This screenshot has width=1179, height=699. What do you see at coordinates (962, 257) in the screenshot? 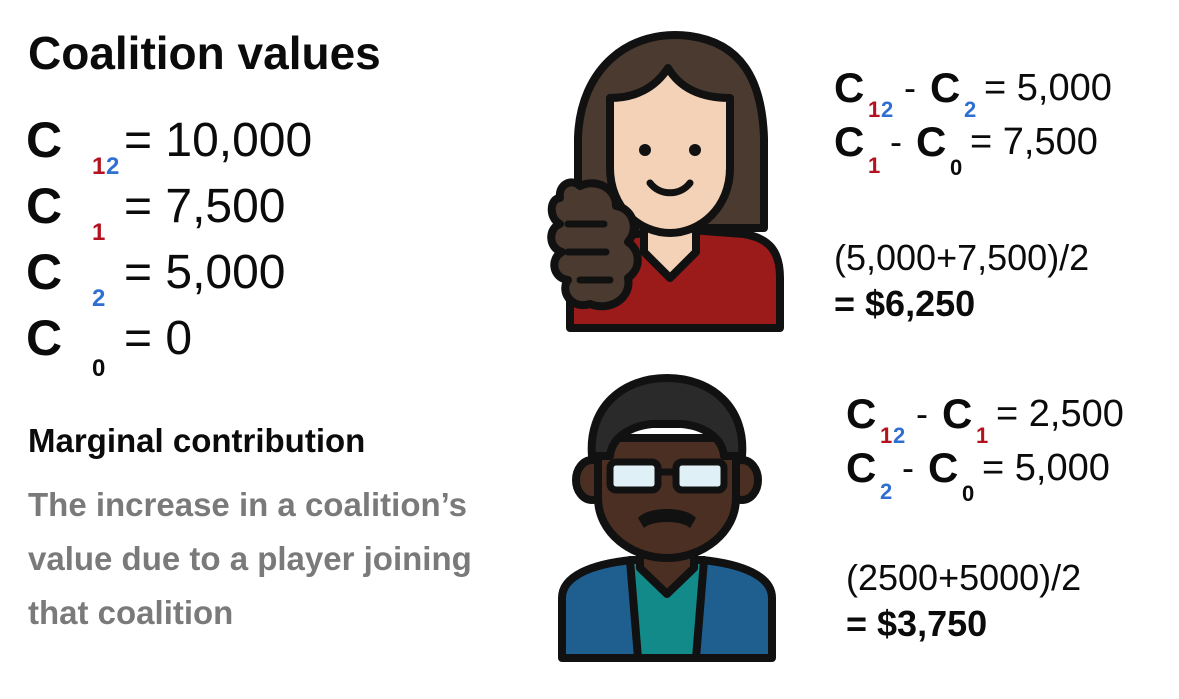
I see `player1-calc: (5,000+7,500)/2` at bounding box center [962, 257].